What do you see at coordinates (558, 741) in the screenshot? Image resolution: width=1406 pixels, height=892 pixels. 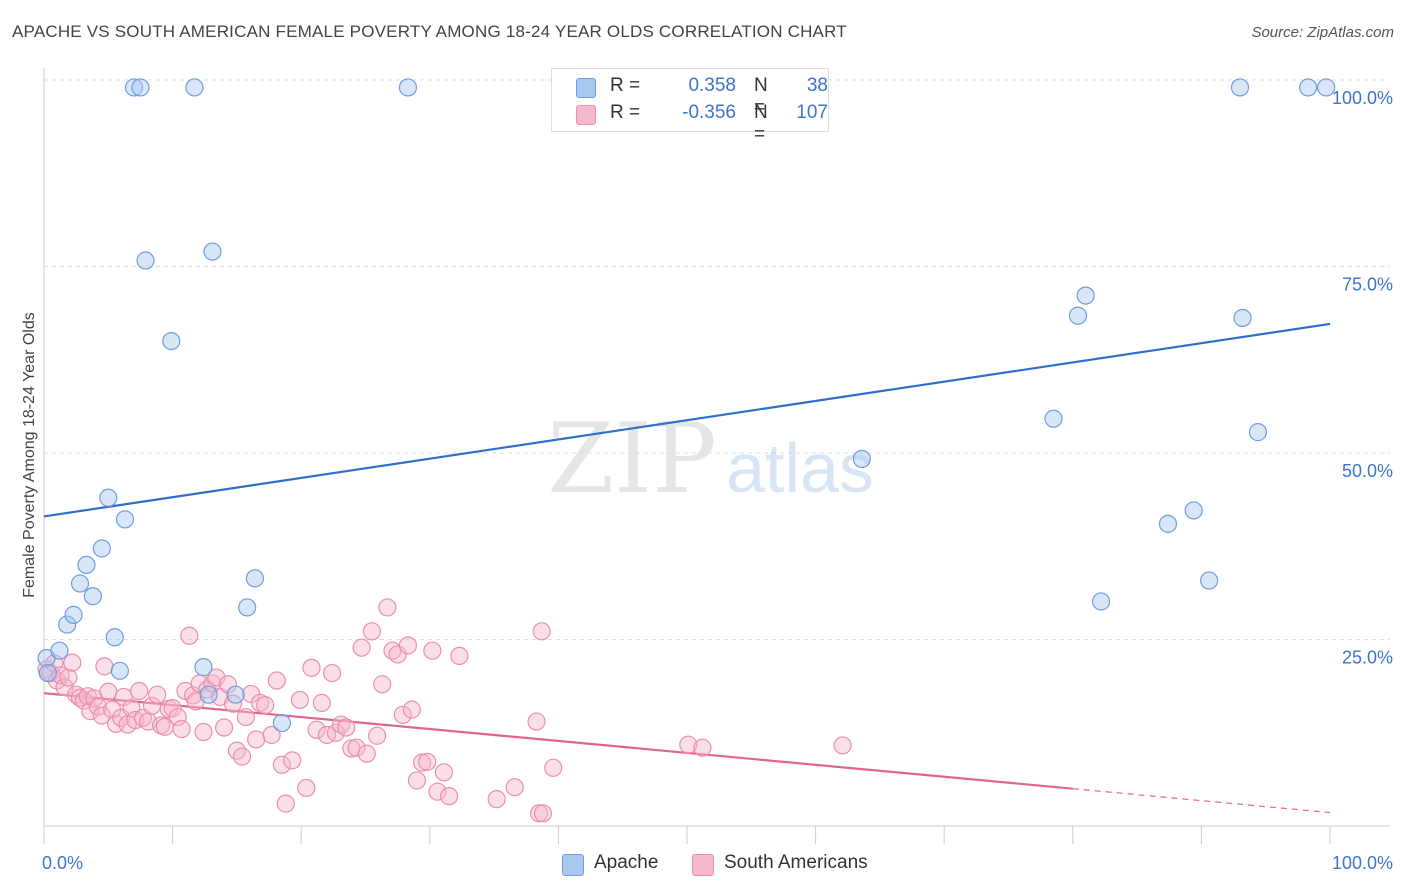 I see `south-american-trend-line` at bounding box center [558, 741].